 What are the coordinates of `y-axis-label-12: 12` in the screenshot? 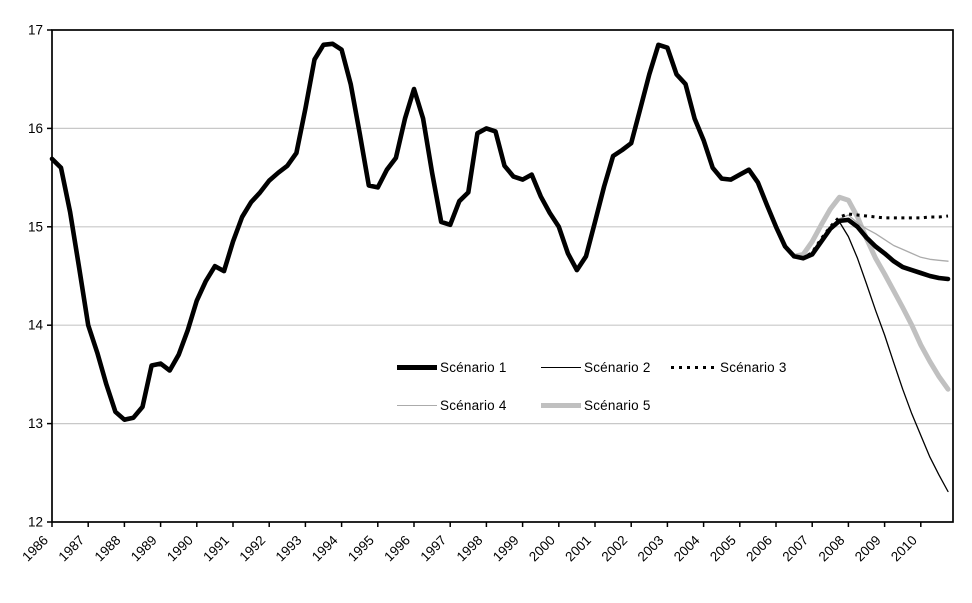 It's located at (35, 522).